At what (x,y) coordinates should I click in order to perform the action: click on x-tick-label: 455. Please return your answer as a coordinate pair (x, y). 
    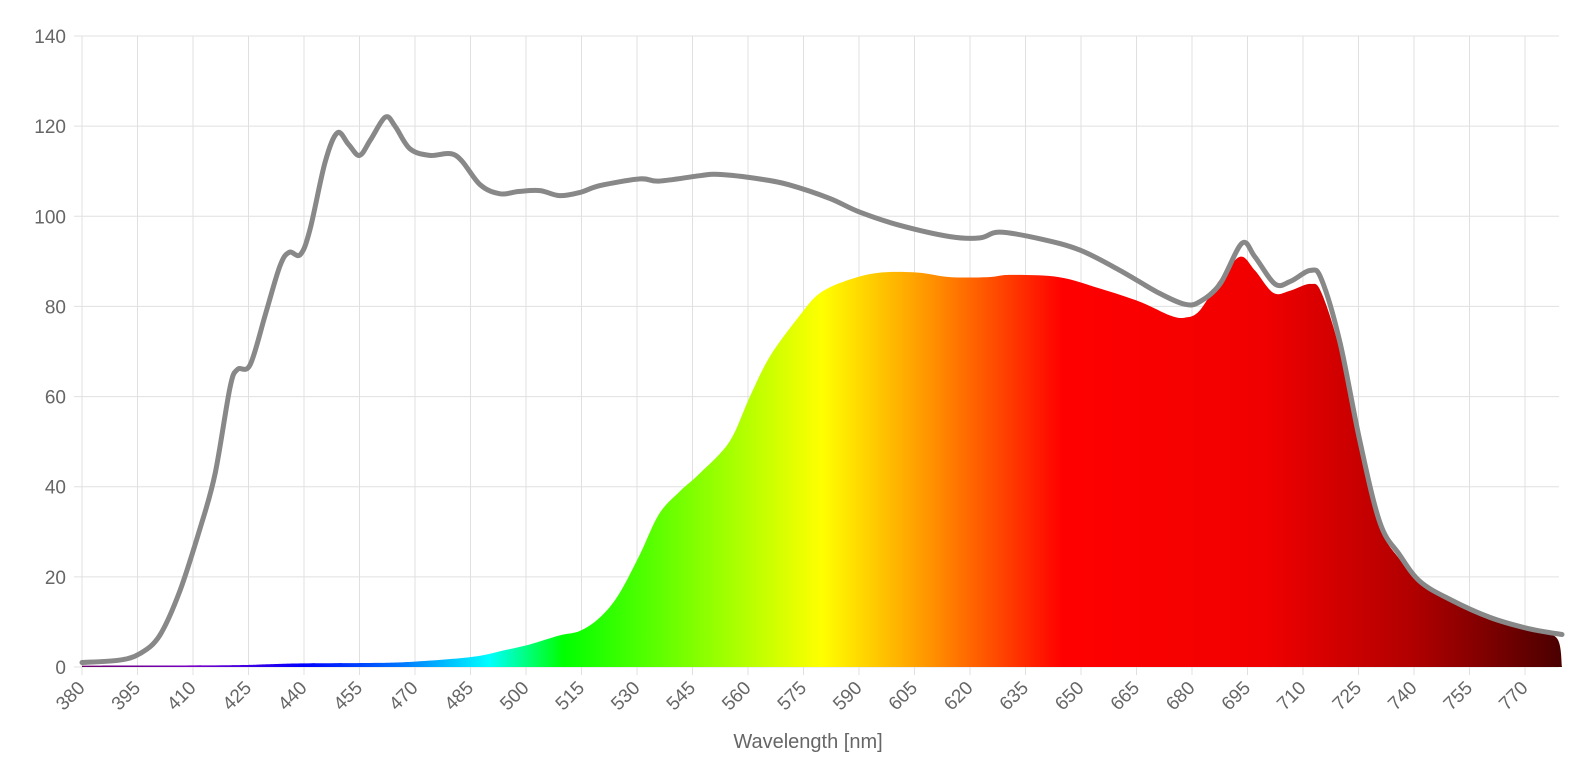
    Looking at the image, I should click on (348, 696).